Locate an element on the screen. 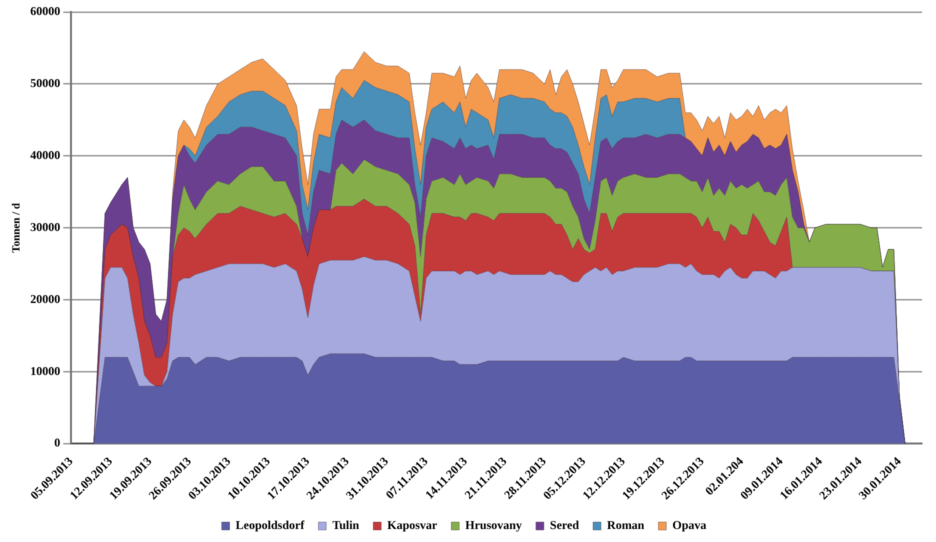 The image size is (936, 542). y-tick-label: 0 is located at coordinates (57, 443).